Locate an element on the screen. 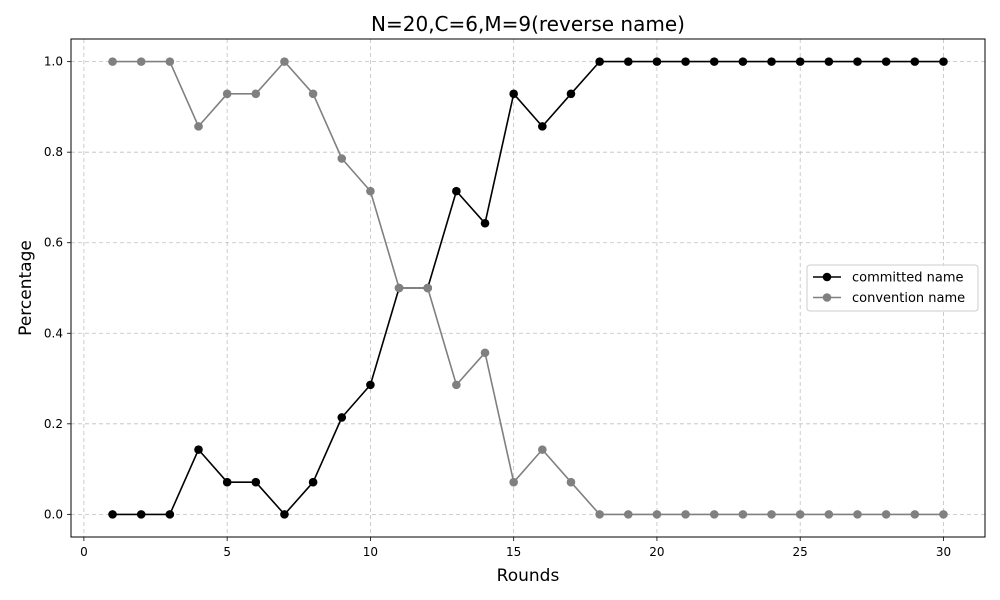 Image resolution: width=1000 pixels, height=600 pixels. x-tick-label: 10 is located at coordinates (370, 552).